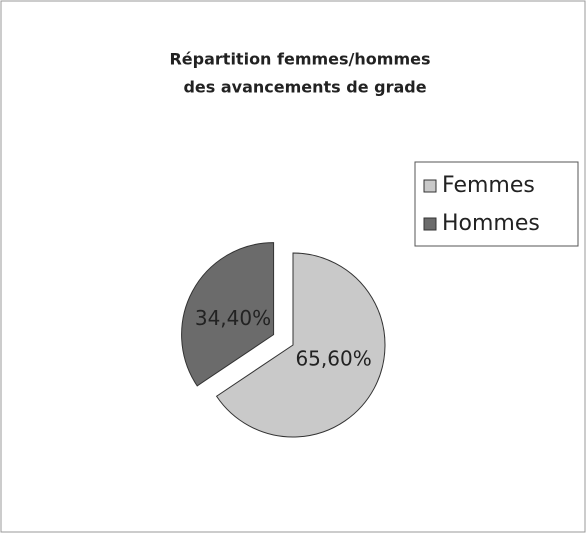  What do you see at coordinates (233, 318) in the screenshot?
I see `value-label: 34,40%` at bounding box center [233, 318].